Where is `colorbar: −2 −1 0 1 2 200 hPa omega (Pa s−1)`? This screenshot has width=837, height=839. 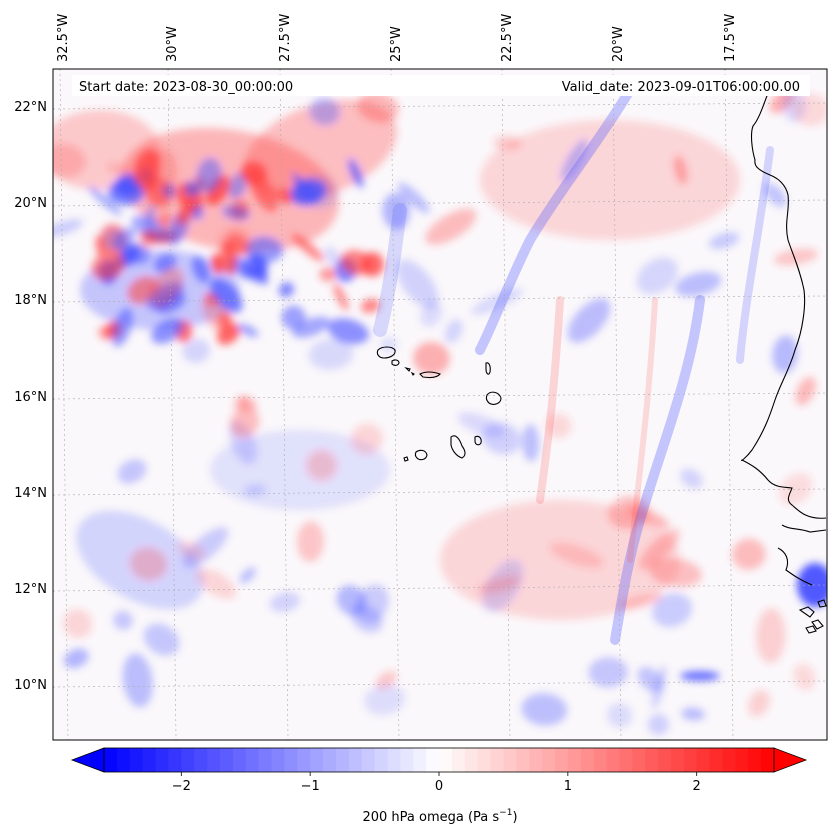 colorbar: −2 −1 0 1 2 200 hPa omega (Pa s−1) is located at coordinates (439, 786).